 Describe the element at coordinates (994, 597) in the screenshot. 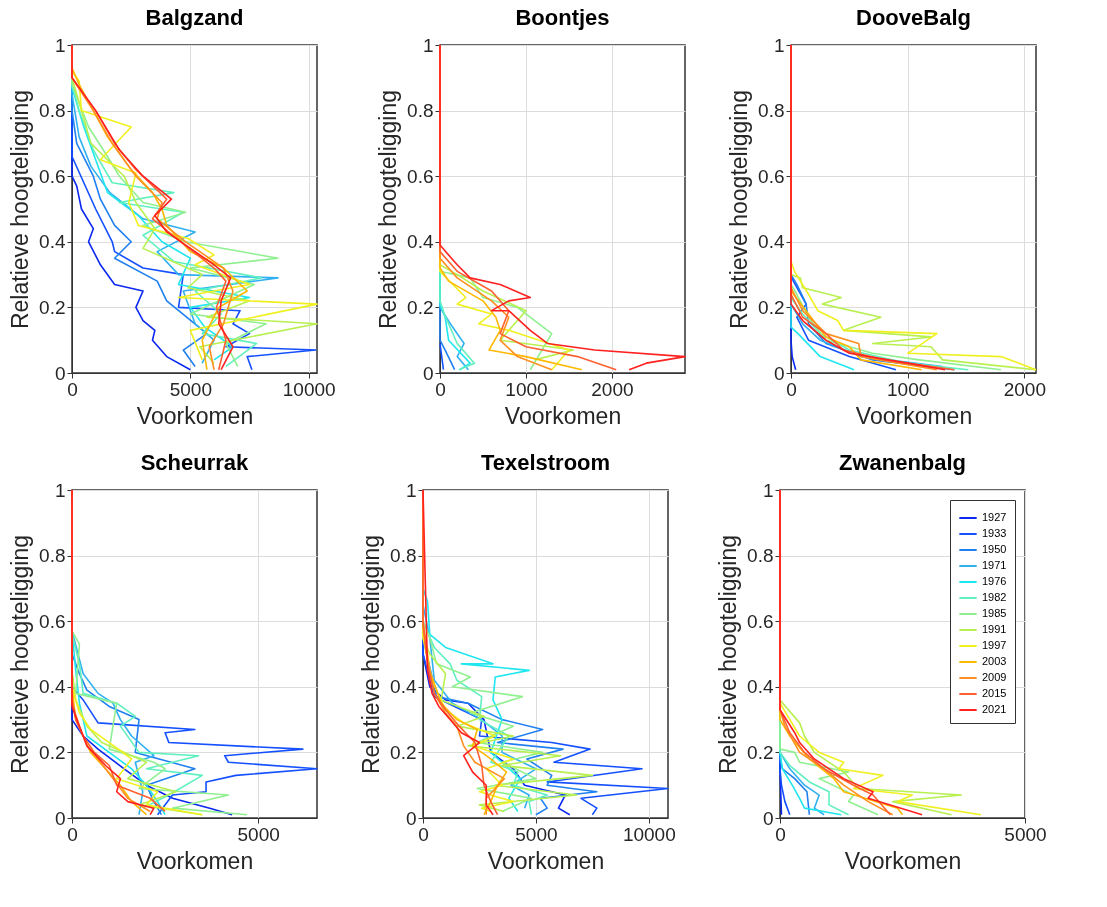

I see `legend-label: 1982` at that location.